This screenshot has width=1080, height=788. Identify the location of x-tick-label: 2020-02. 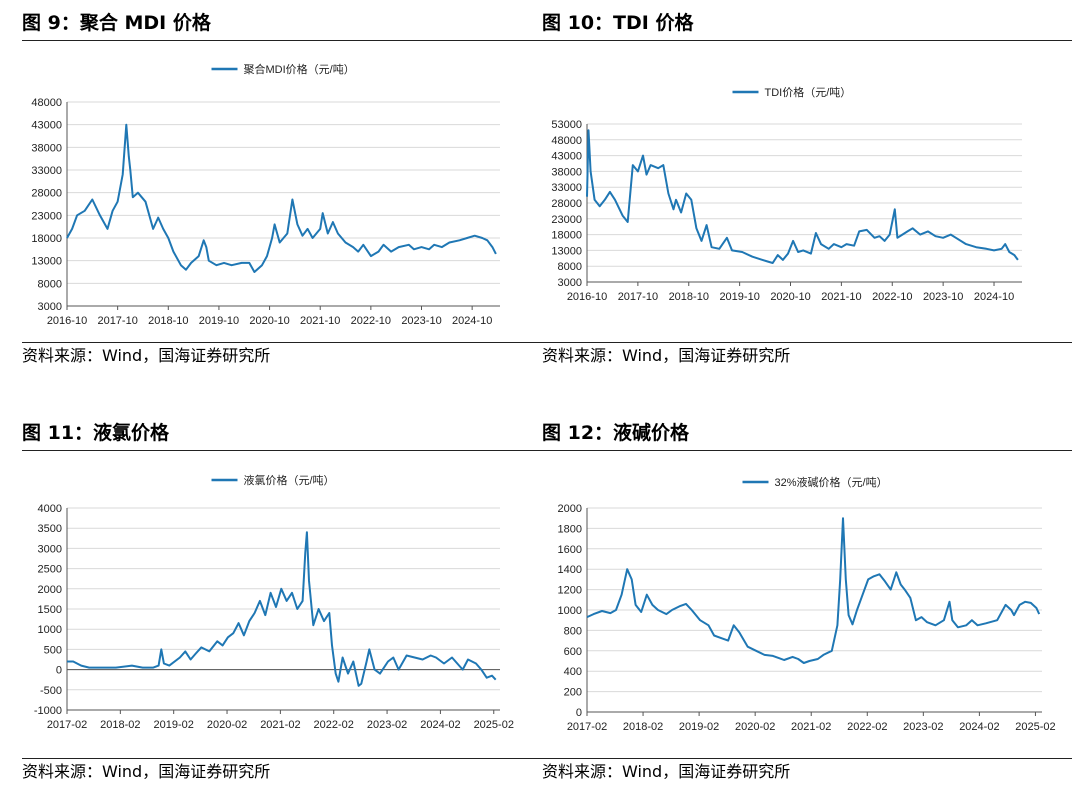
(755, 727).